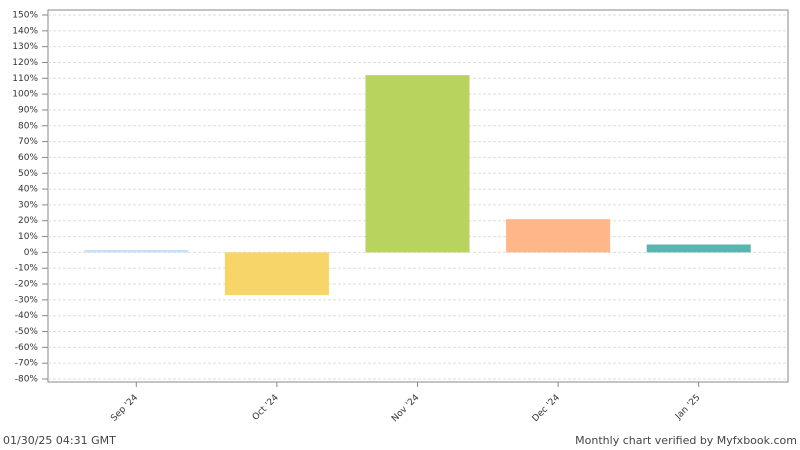  Describe the element at coordinates (28, 126) in the screenshot. I see `y-tick-label: 80%` at that location.